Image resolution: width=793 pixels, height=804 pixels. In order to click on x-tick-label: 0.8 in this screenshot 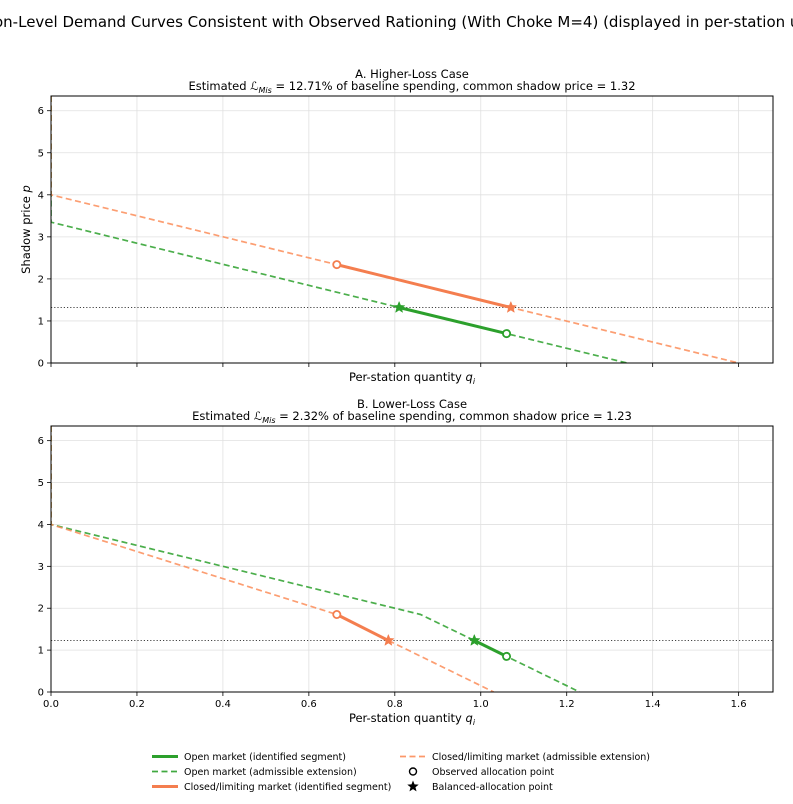, I will do `click(395, 704)`.